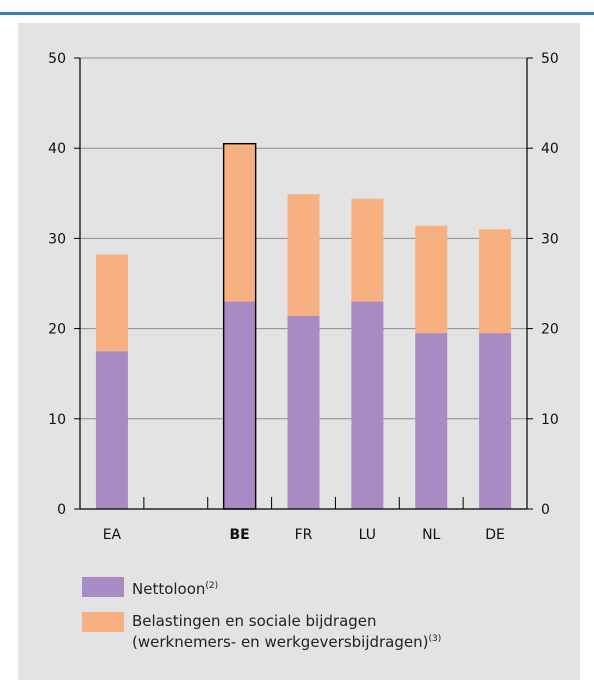 The height and width of the screenshot is (680, 594). Describe the element at coordinates (280, 642) in the screenshot. I see `legend-label-taxes-line2: (werknemers- en werkgeversbijdragen)` at that location.